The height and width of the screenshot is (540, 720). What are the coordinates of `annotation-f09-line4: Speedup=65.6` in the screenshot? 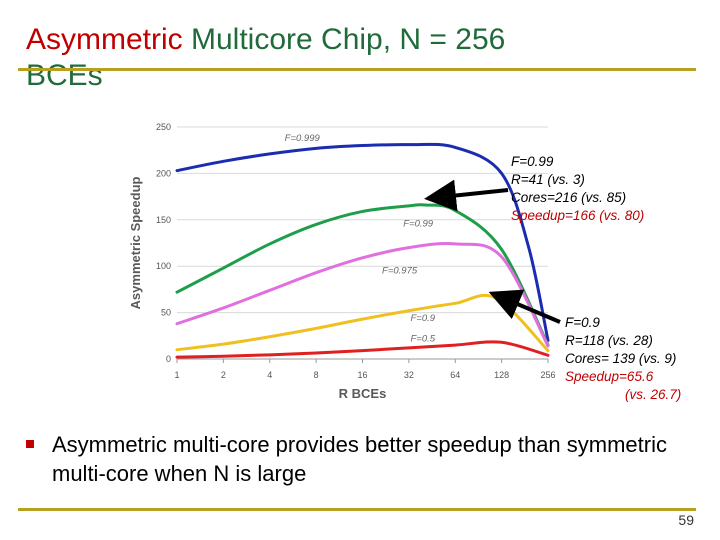 It's located at (609, 376).